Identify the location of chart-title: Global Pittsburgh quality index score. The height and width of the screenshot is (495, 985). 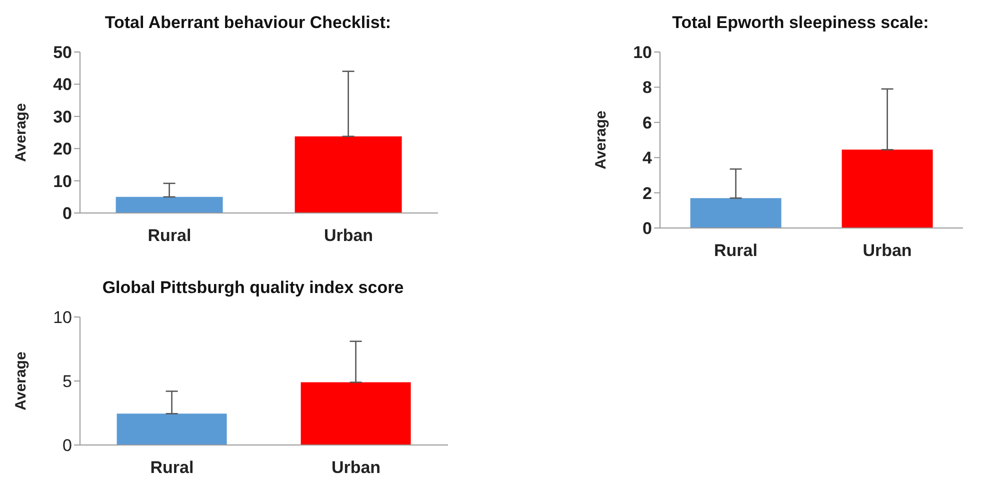
(253, 288).